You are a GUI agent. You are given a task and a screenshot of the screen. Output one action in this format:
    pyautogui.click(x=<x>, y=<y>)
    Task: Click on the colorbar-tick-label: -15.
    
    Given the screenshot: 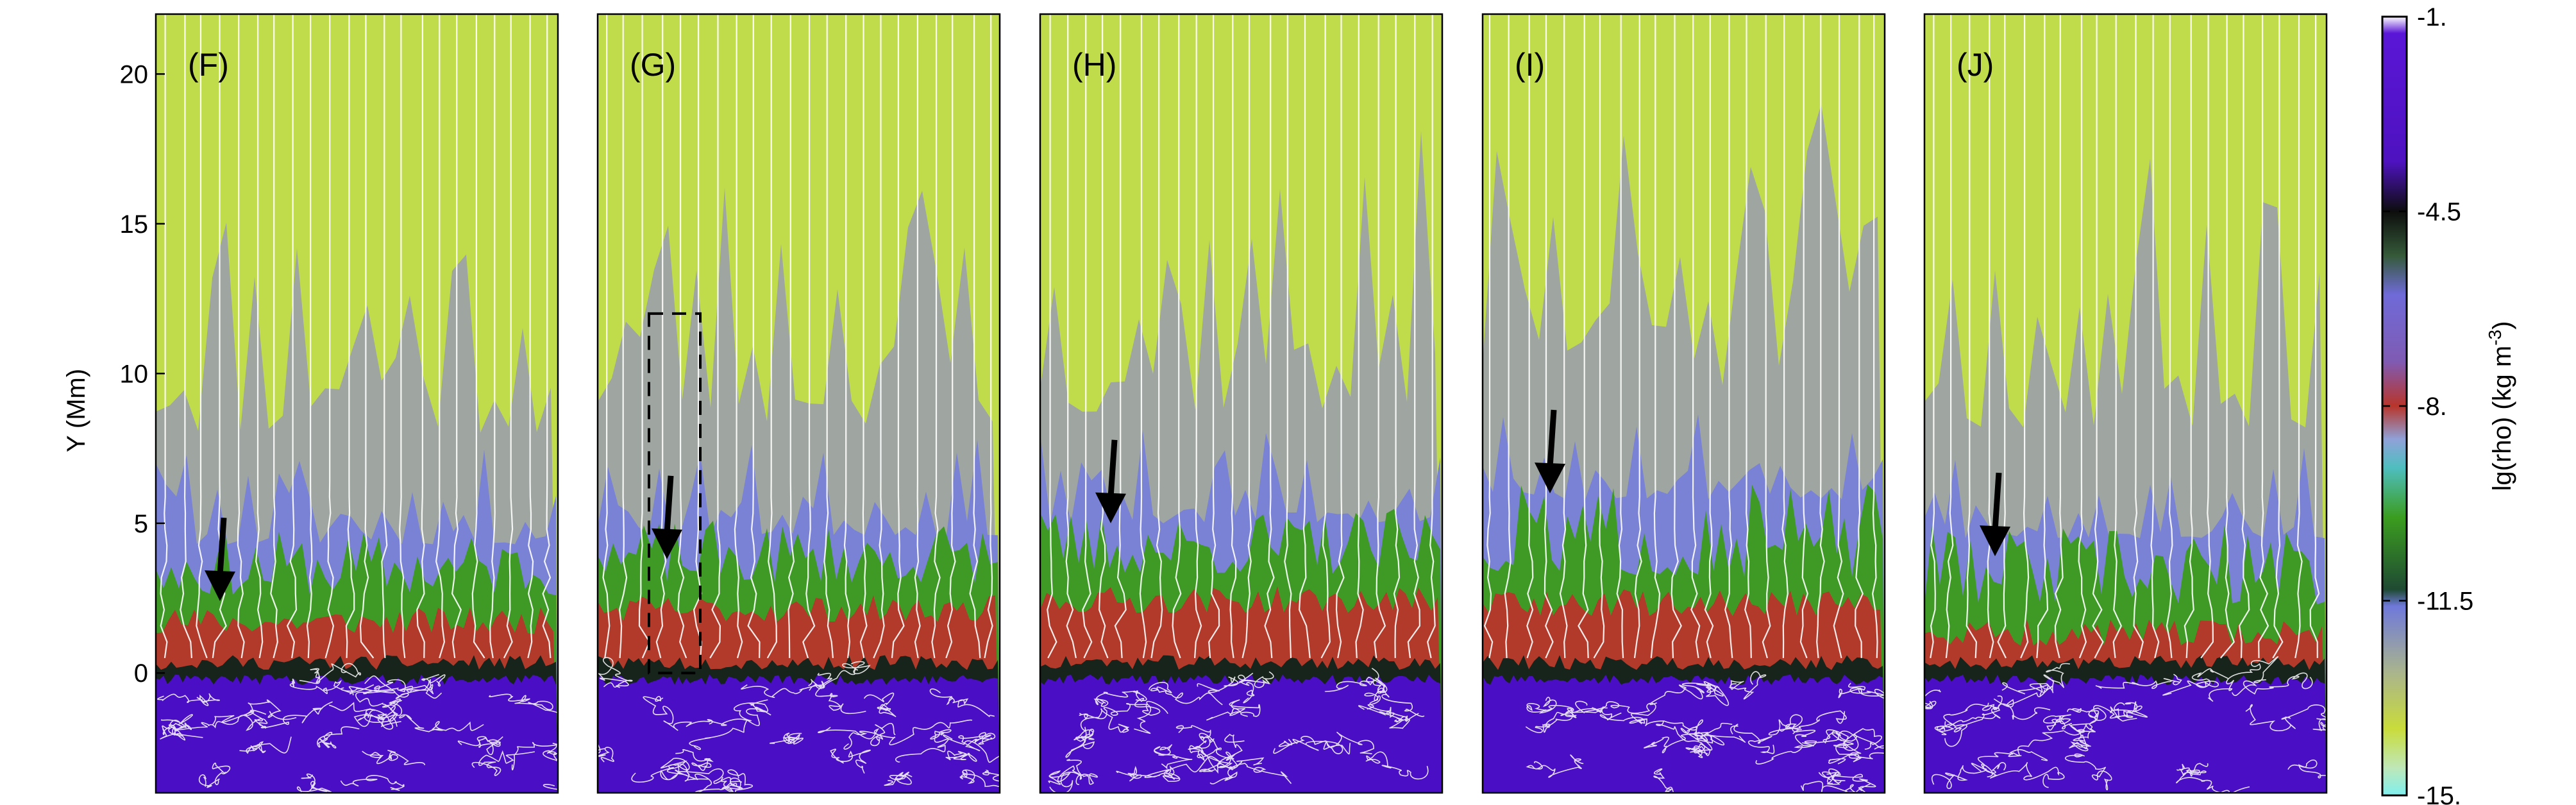 What is the action you would take?
    pyautogui.click(x=2439, y=793)
    